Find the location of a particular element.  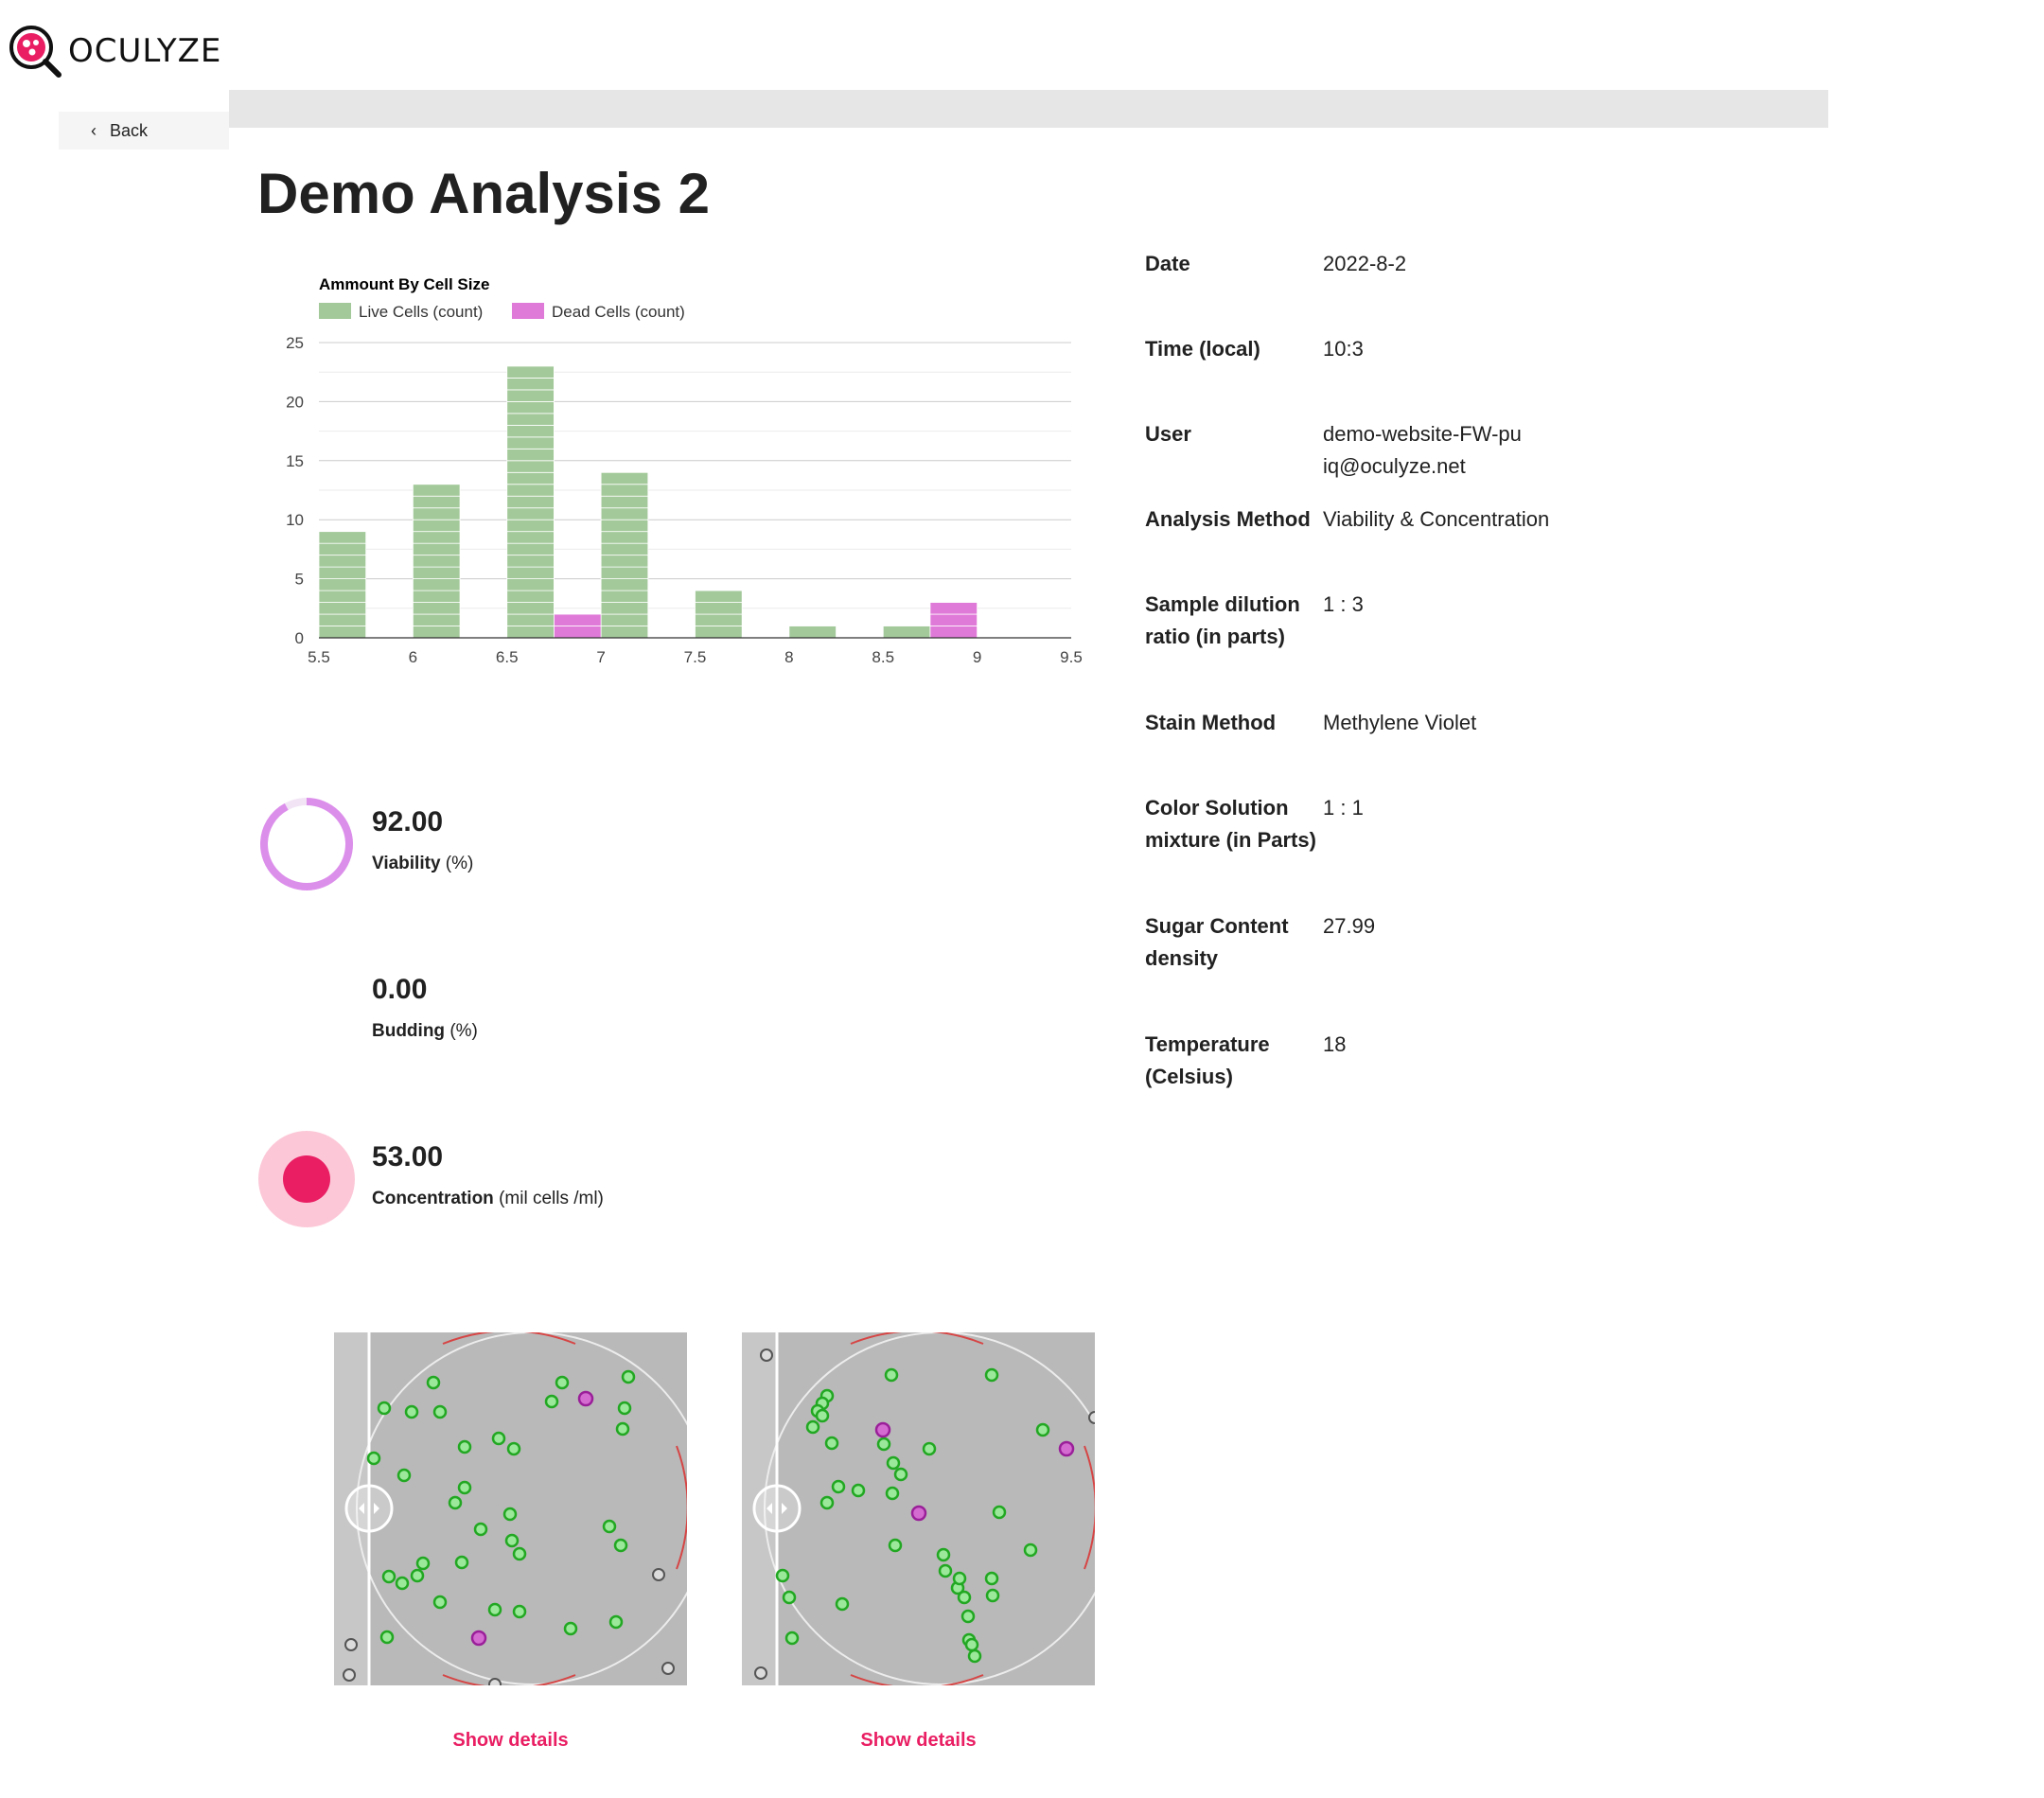

info-value: Methylene Violet is located at coordinates (1400, 722).